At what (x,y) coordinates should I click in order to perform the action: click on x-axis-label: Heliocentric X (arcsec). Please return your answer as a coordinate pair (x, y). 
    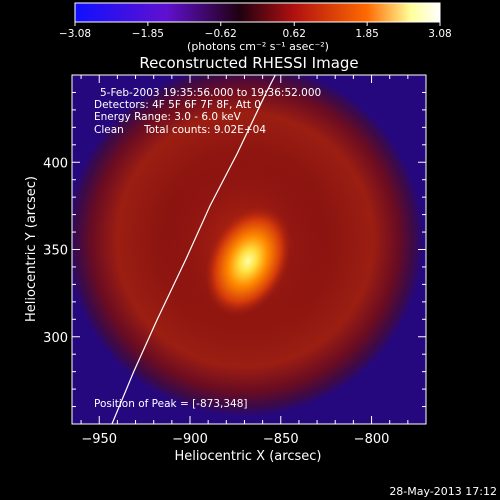
    Looking at the image, I should click on (248, 456).